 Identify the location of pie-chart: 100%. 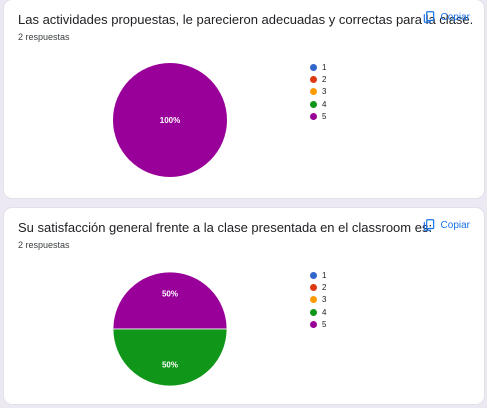
(170, 120).